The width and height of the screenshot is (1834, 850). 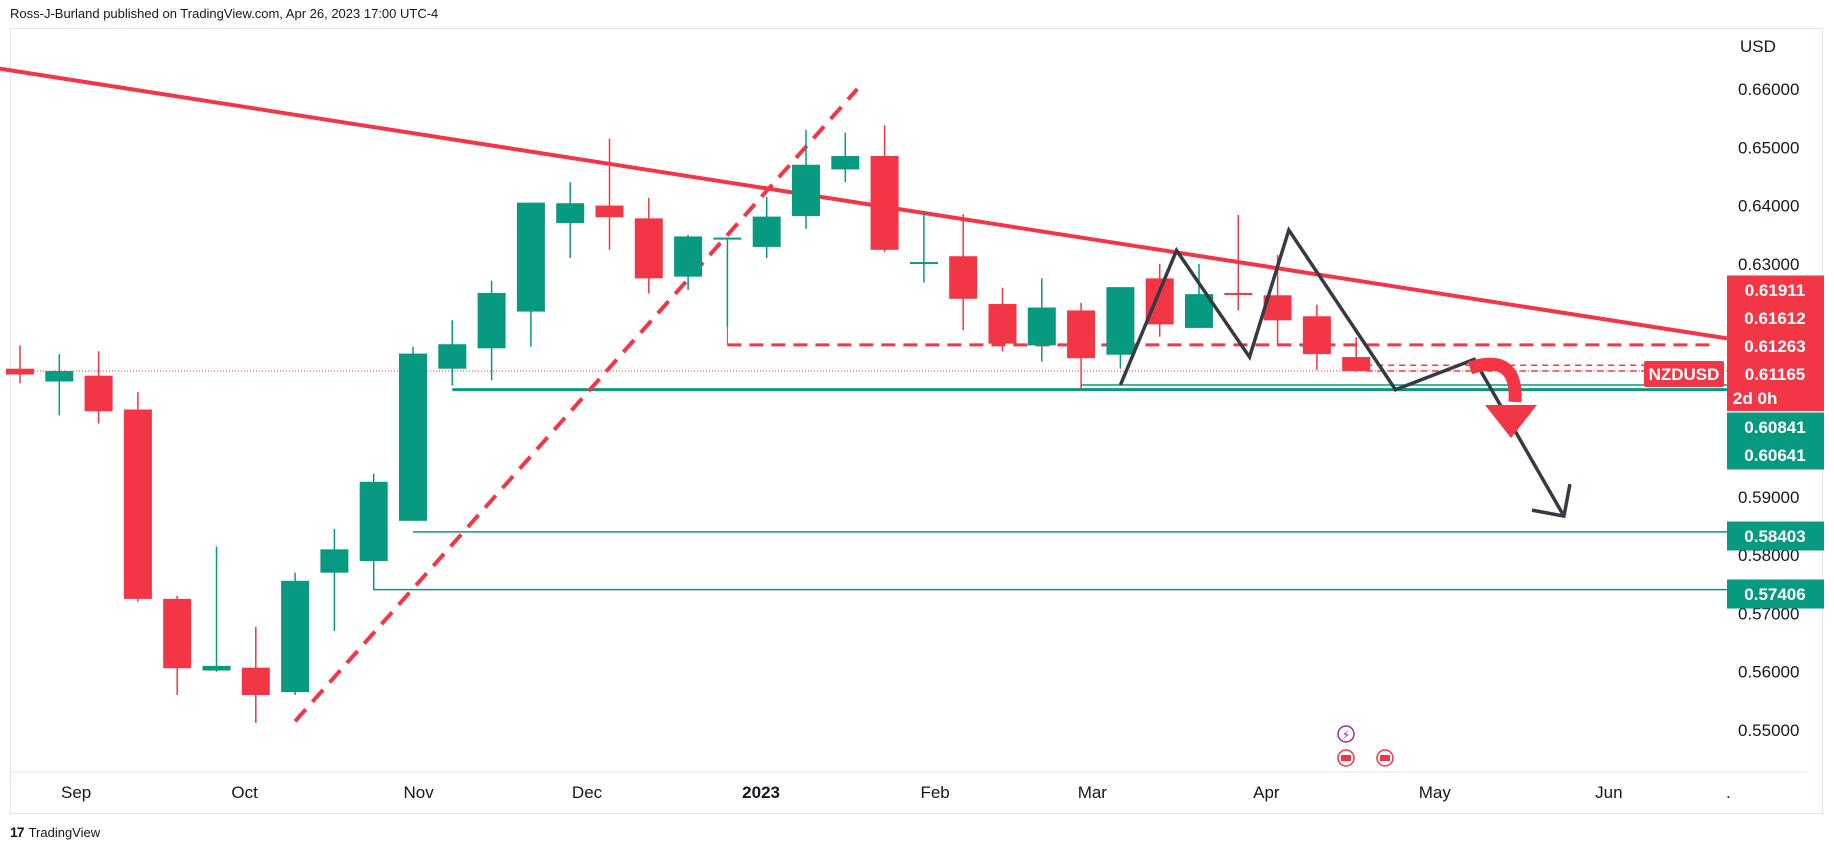 I want to click on price-tag-label: 0.60641, so click(x=1774, y=455).